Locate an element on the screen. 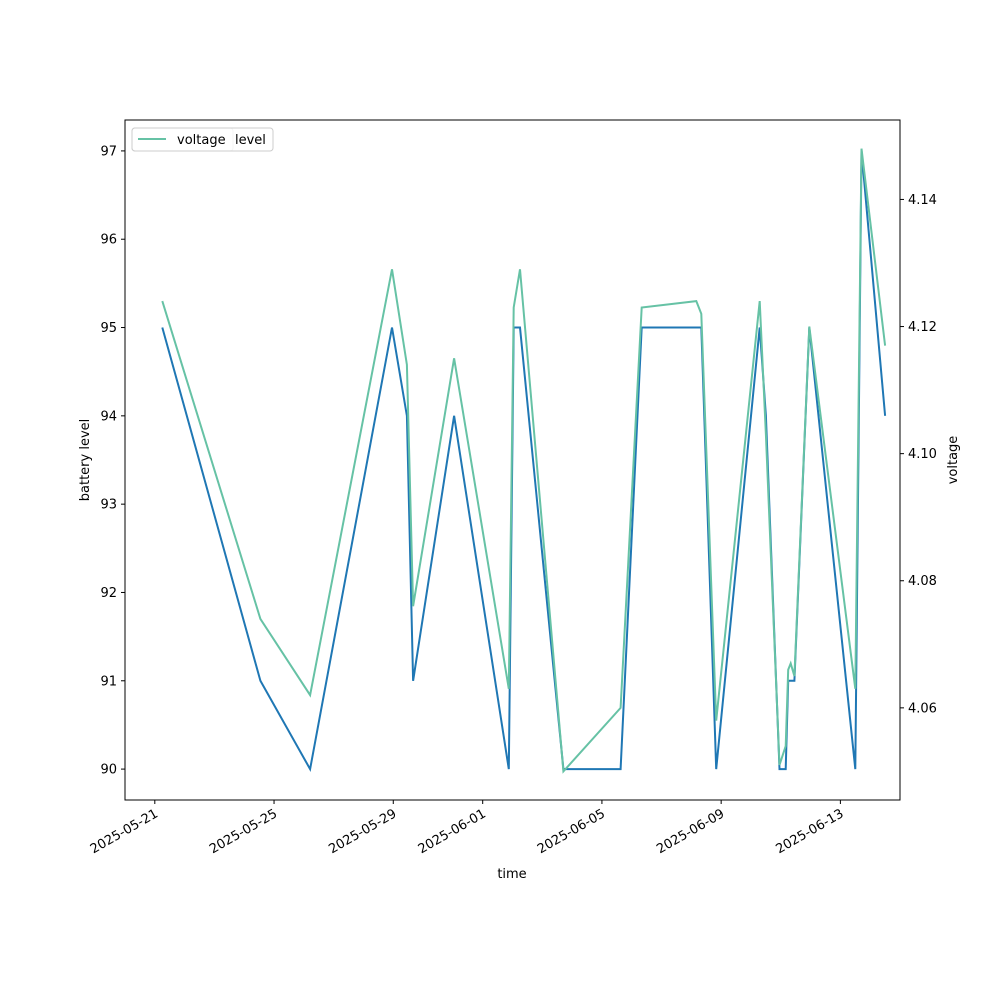  y2-axis-ticks: 4.06 4.08 4.10 4.12 4.14 is located at coordinates (918, 454).